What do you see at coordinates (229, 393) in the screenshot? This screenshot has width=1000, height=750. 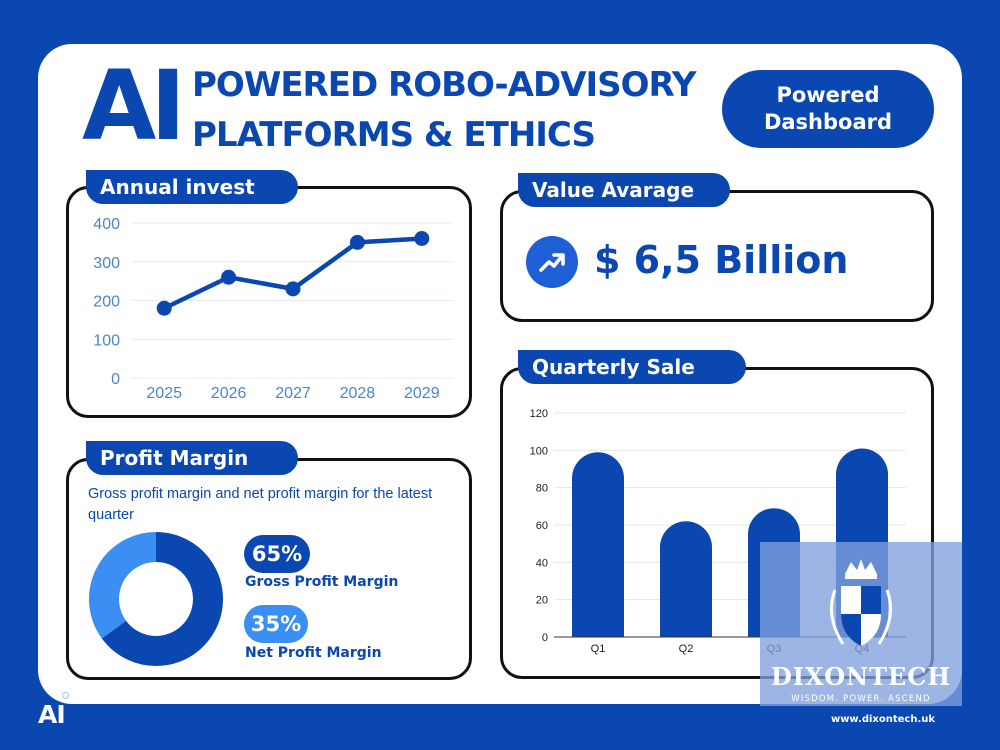 I see `x-tick-label: 2026` at bounding box center [229, 393].